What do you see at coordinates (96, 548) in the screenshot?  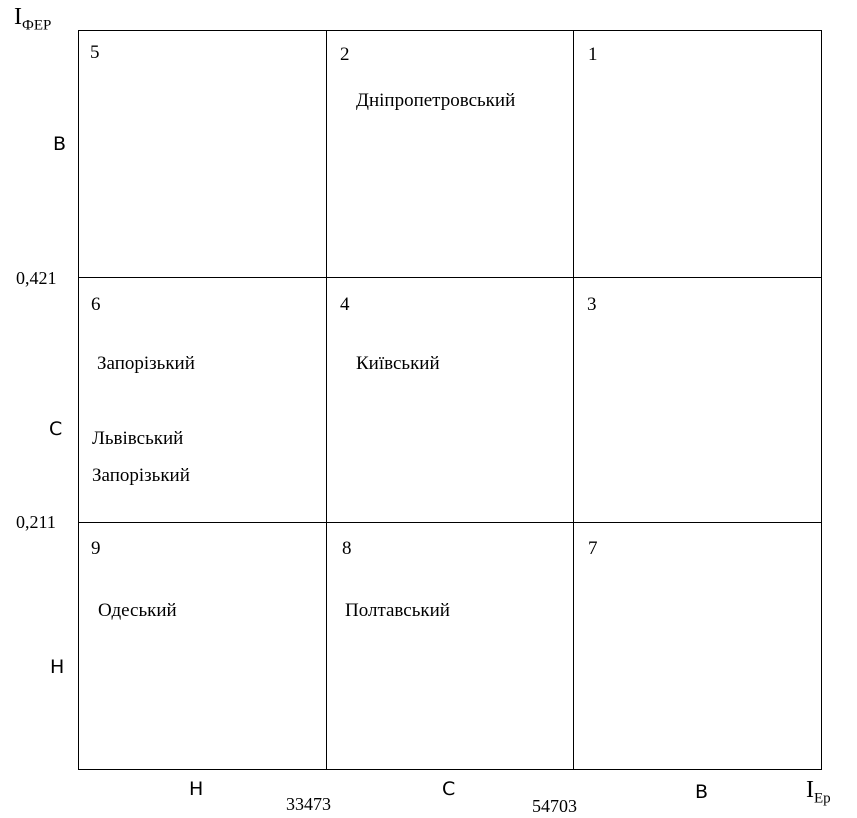 I see `cell-9-number: 9` at bounding box center [96, 548].